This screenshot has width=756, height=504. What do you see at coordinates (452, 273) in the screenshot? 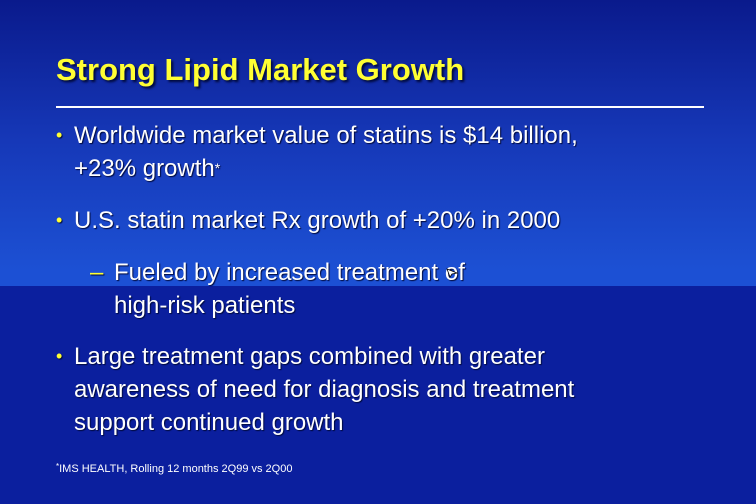
I see `pointer-cursor-icon` at bounding box center [452, 273].